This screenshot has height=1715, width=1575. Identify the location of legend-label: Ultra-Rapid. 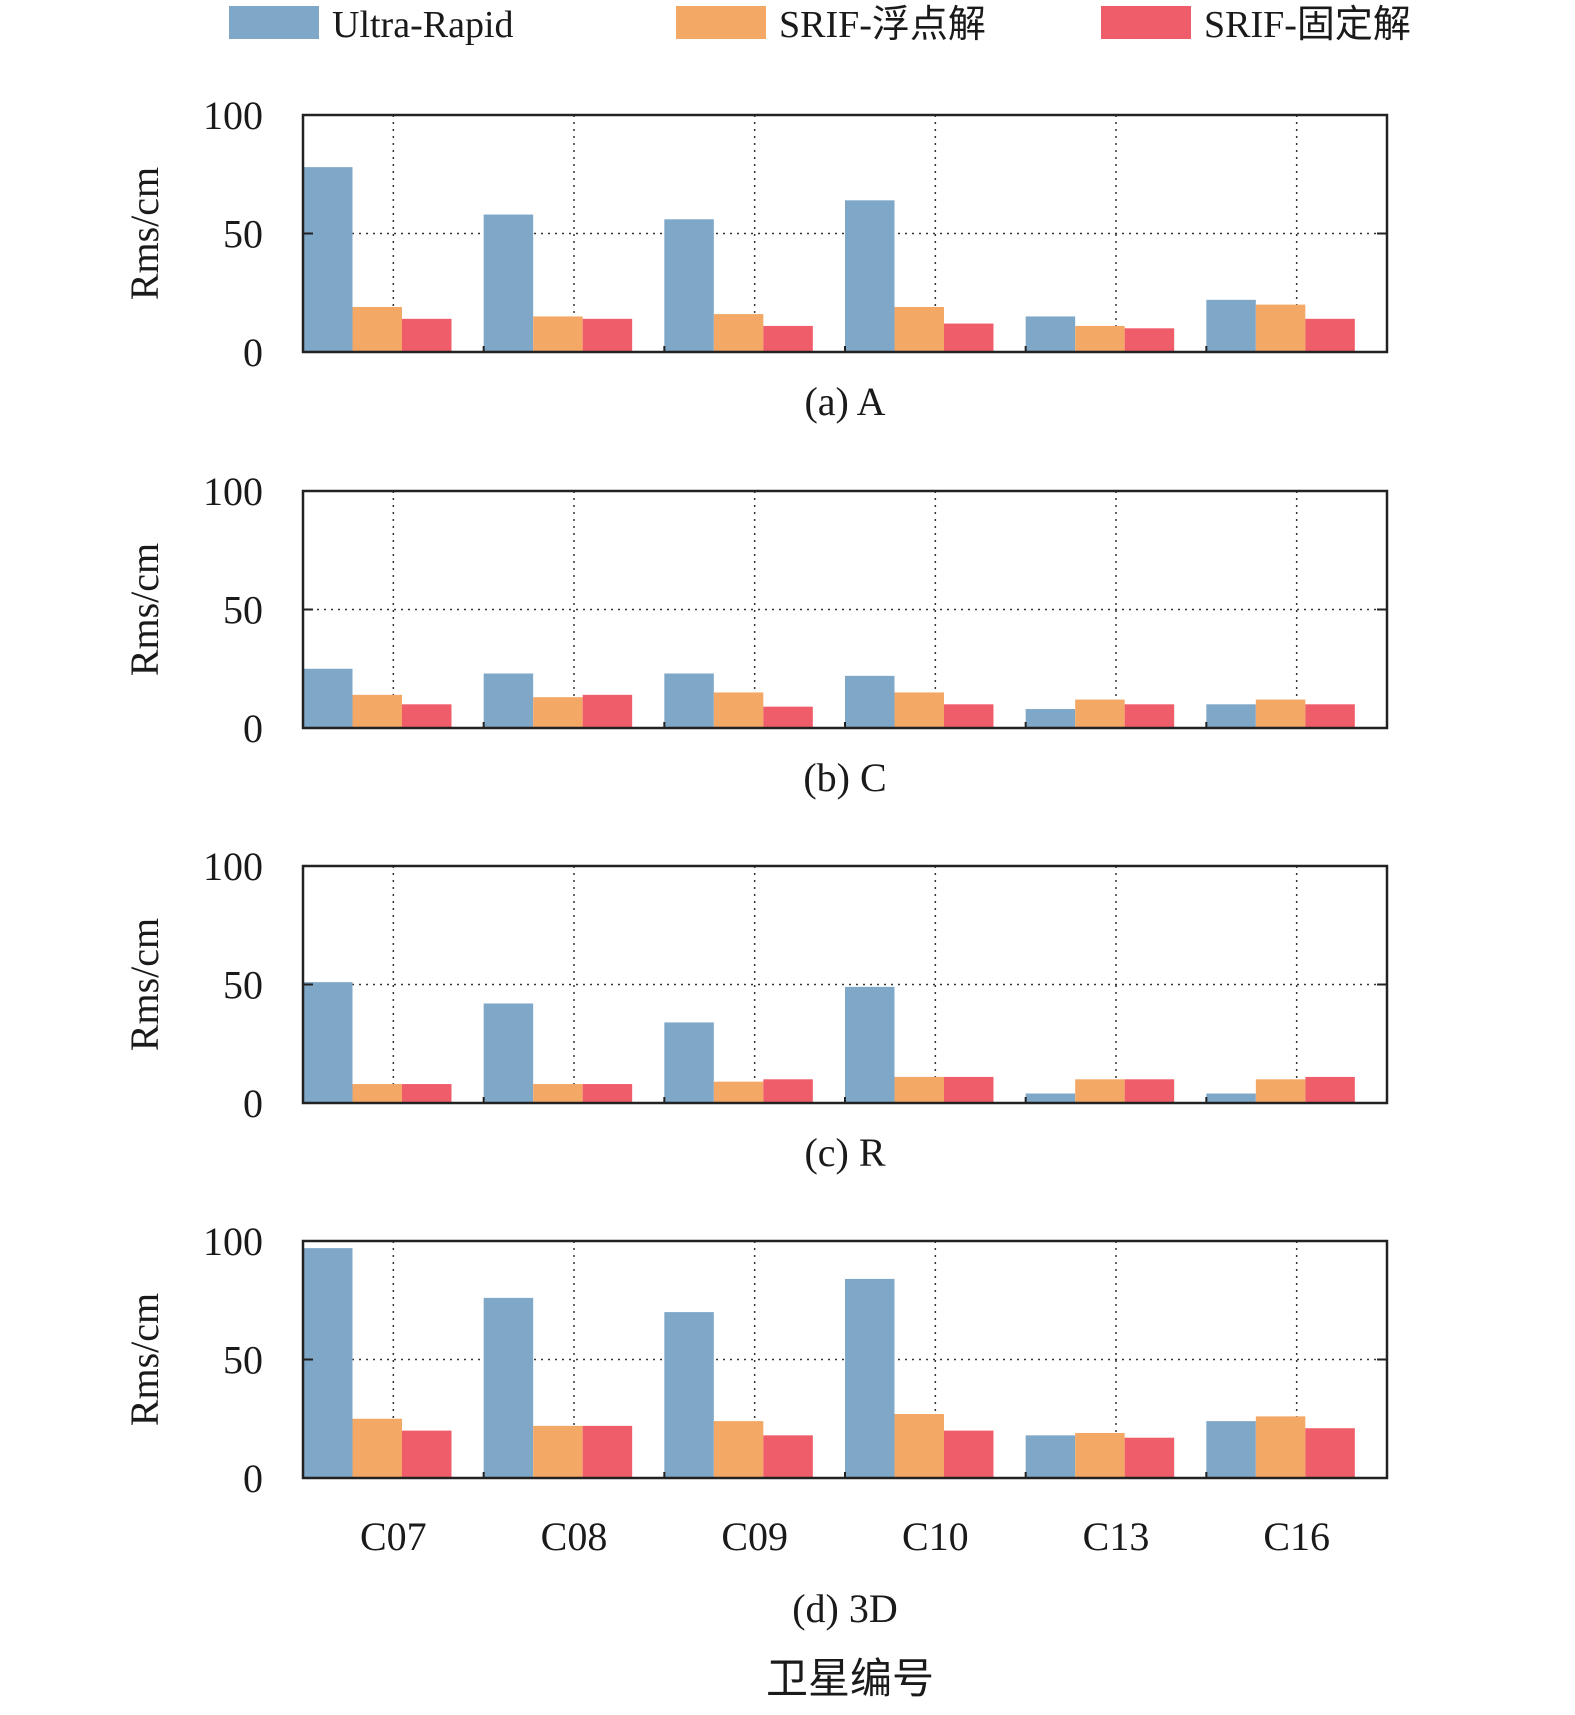
(423, 25).